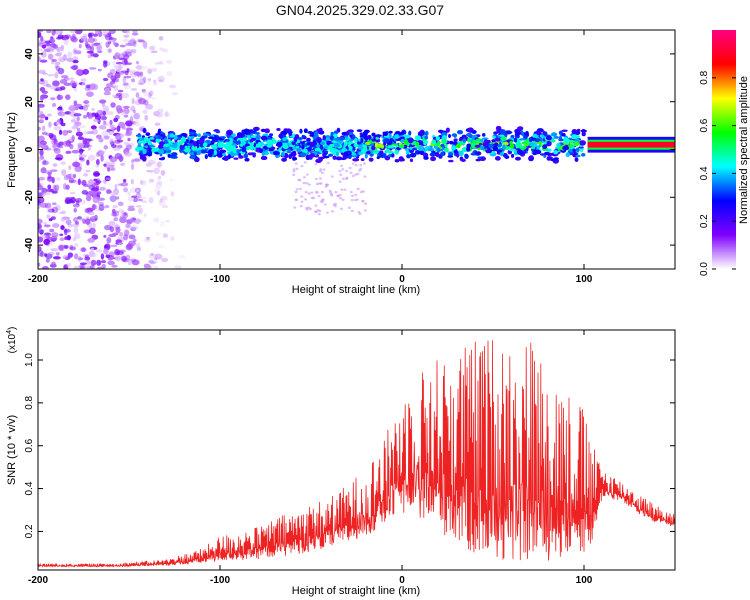 The height and width of the screenshot is (600, 750). Describe the element at coordinates (744, 150) in the screenshot. I see `colorbar-label: Normalized spectral amplitude` at that location.